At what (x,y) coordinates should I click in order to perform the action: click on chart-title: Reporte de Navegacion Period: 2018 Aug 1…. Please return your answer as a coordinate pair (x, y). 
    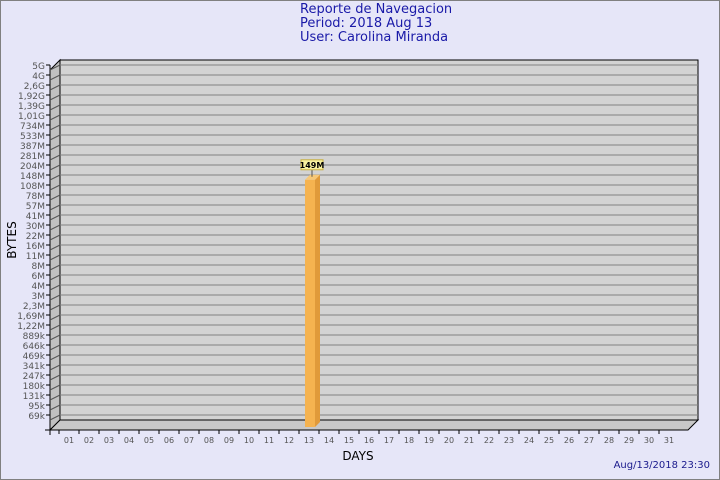
    Looking at the image, I should click on (376, 24).